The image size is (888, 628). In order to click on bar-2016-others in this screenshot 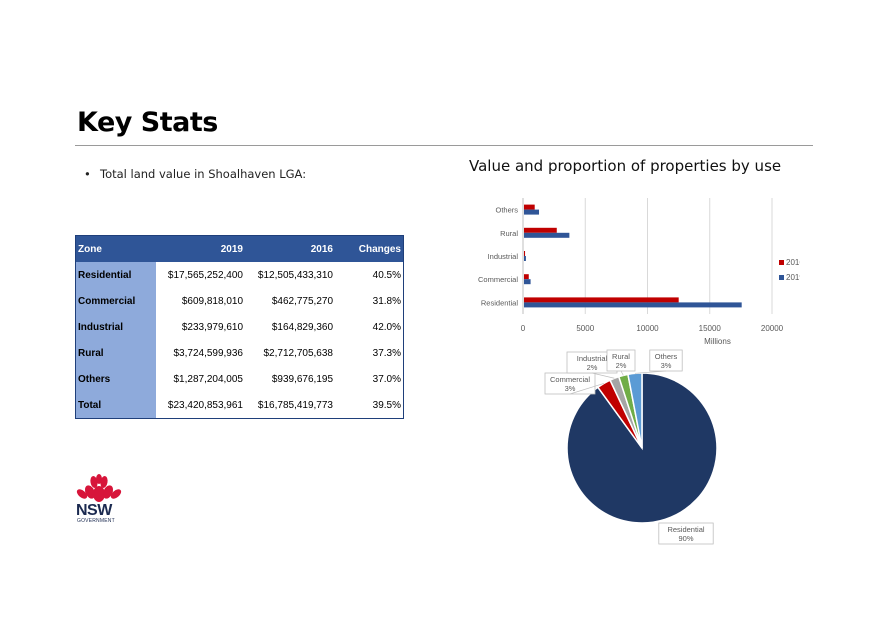, I will do `click(529, 207)`.